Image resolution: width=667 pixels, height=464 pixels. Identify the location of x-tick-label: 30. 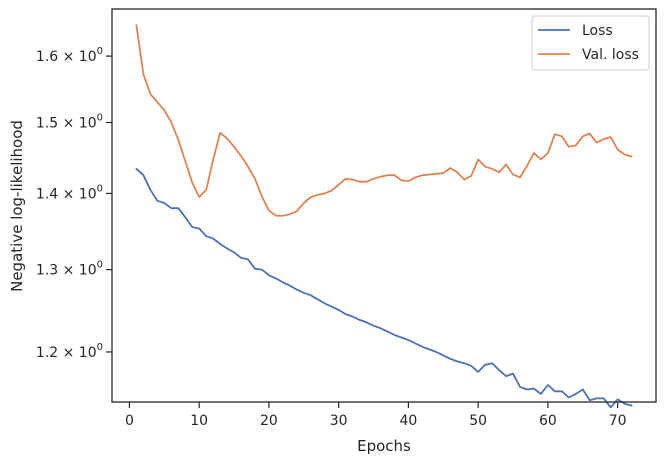
(339, 421).